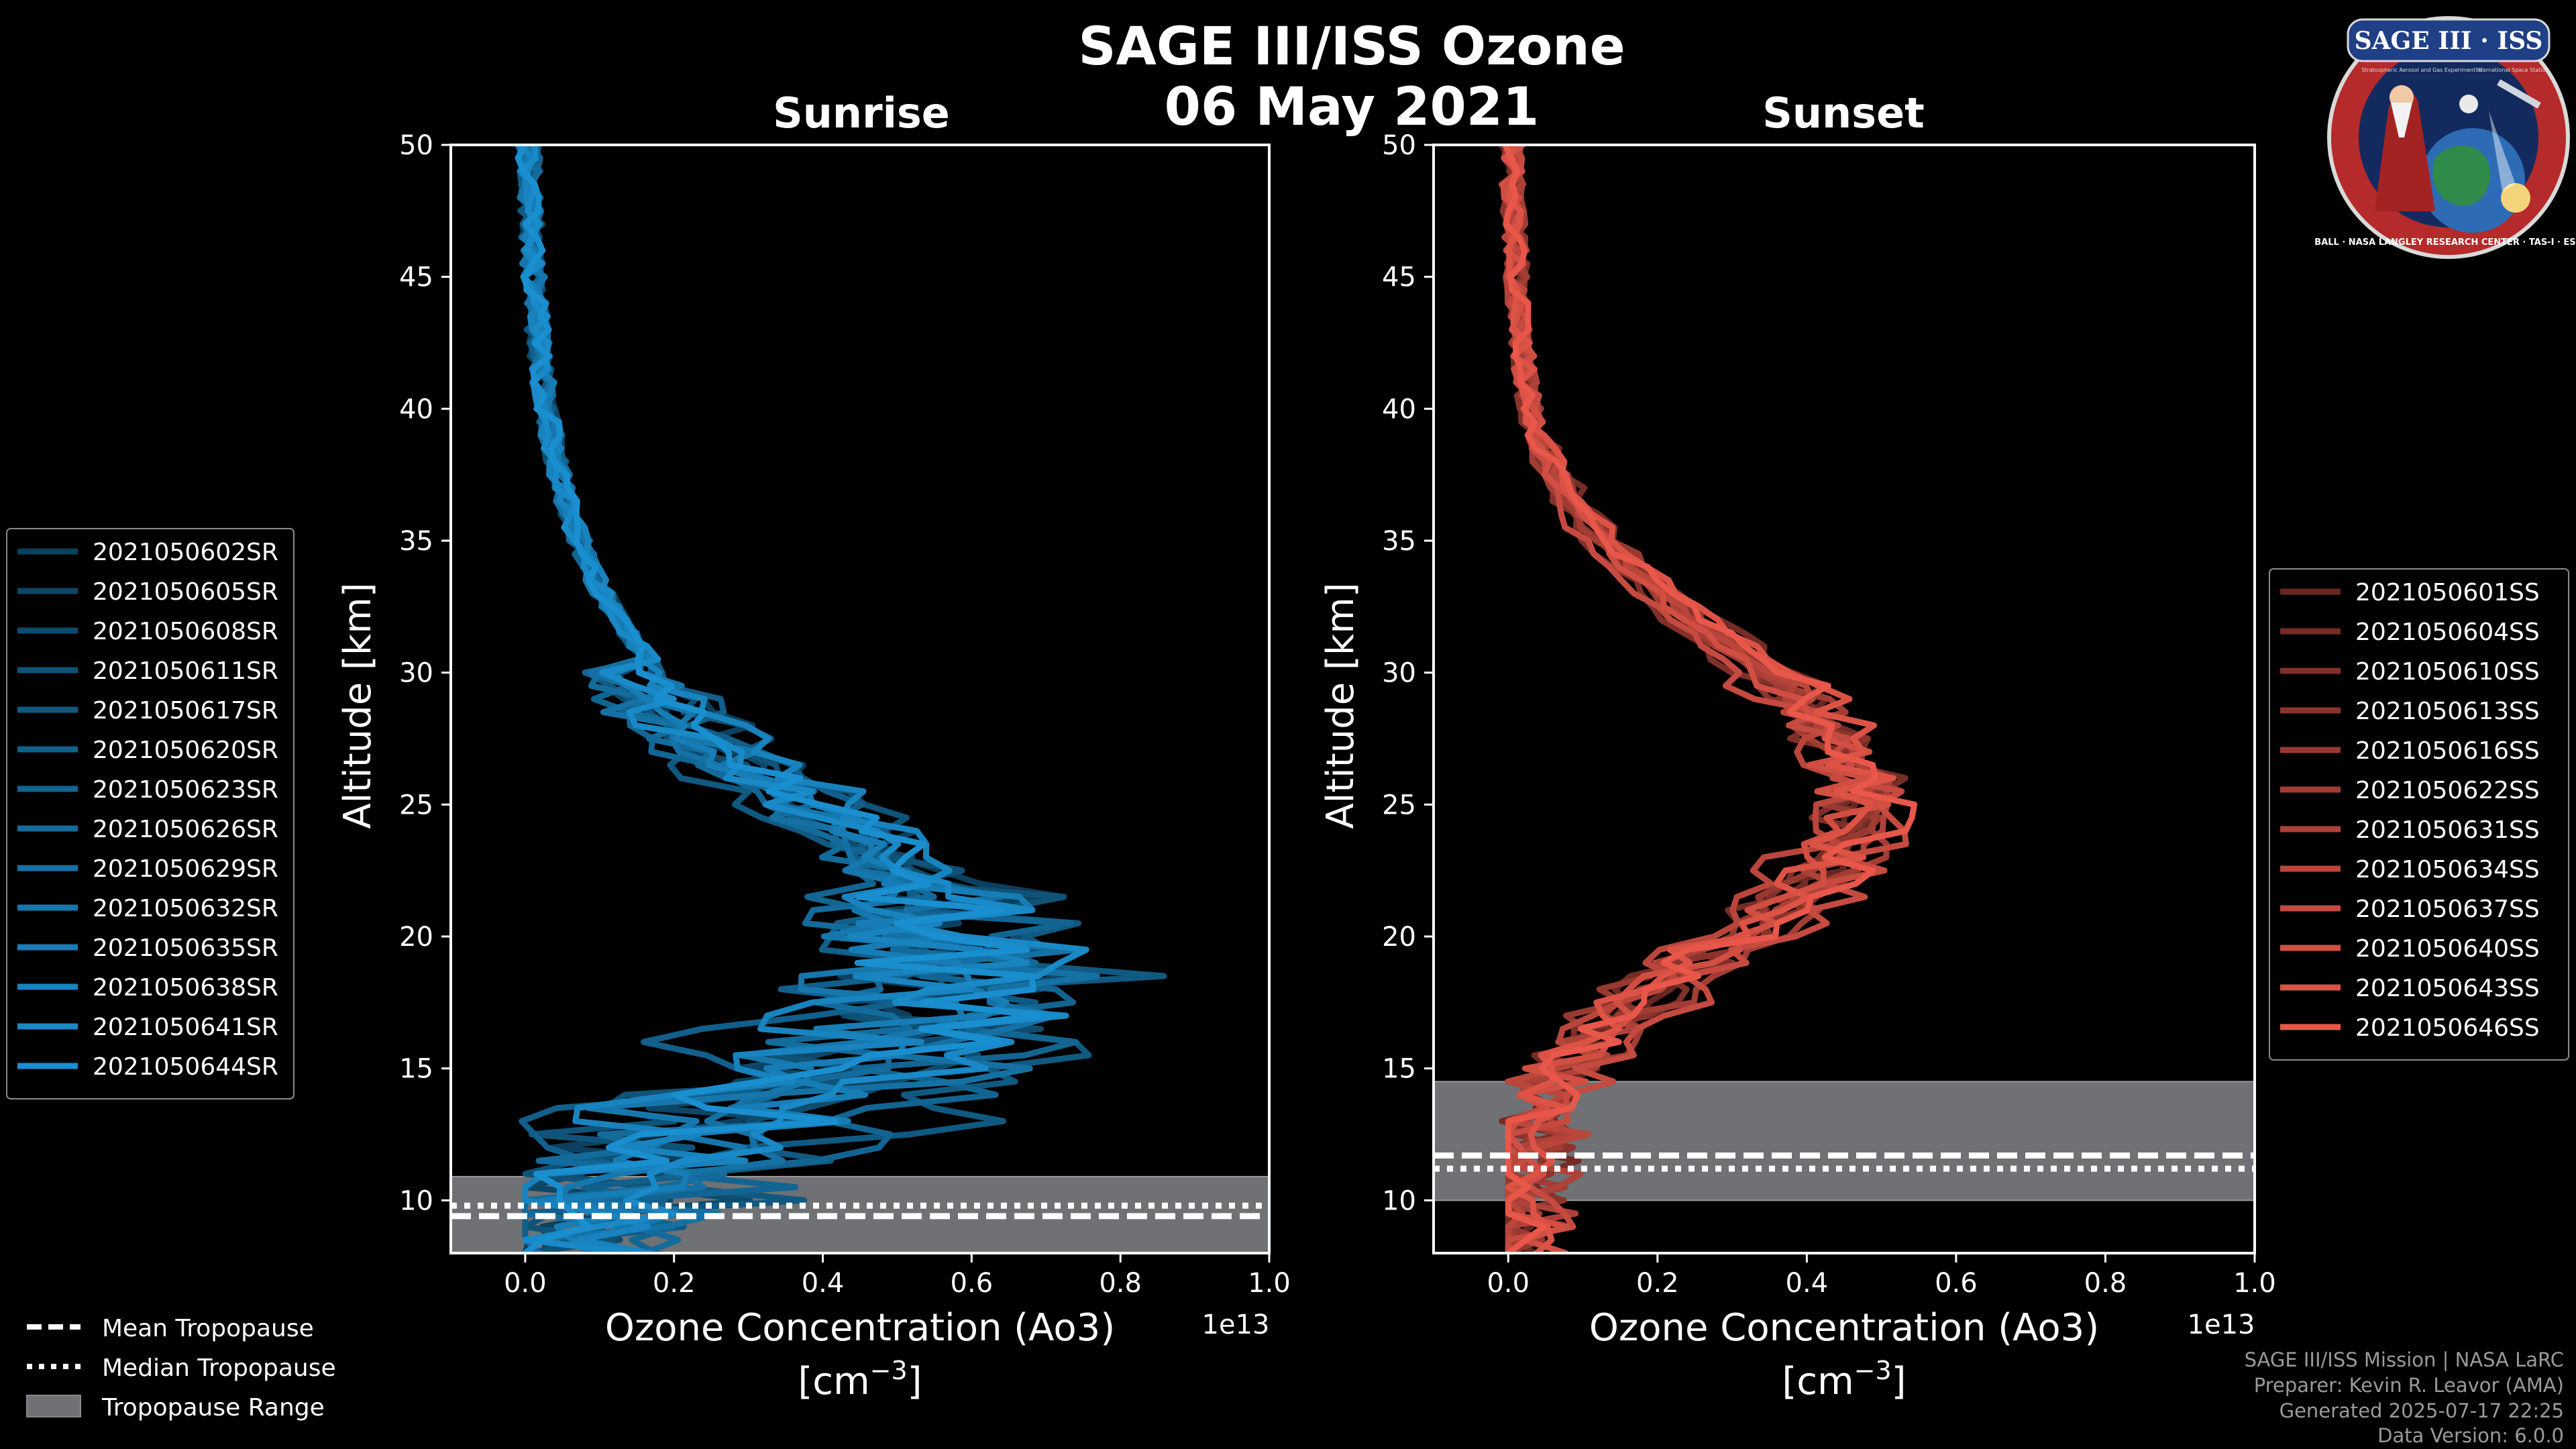  What do you see at coordinates (1399, 541) in the screenshot?
I see `sunset-y-tick-label: 35` at bounding box center [1399, 541].